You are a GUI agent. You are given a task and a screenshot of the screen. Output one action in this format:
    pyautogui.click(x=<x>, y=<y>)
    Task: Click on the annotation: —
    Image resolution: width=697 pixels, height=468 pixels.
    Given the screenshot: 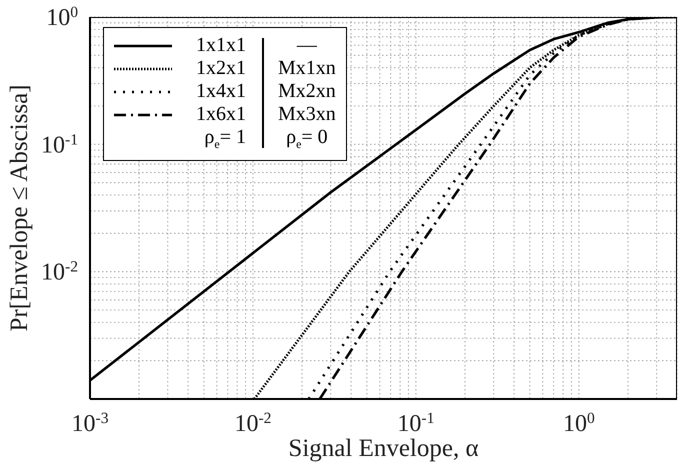 What is the action you would take?
    pyautogui.click(x=306, y=45)
    